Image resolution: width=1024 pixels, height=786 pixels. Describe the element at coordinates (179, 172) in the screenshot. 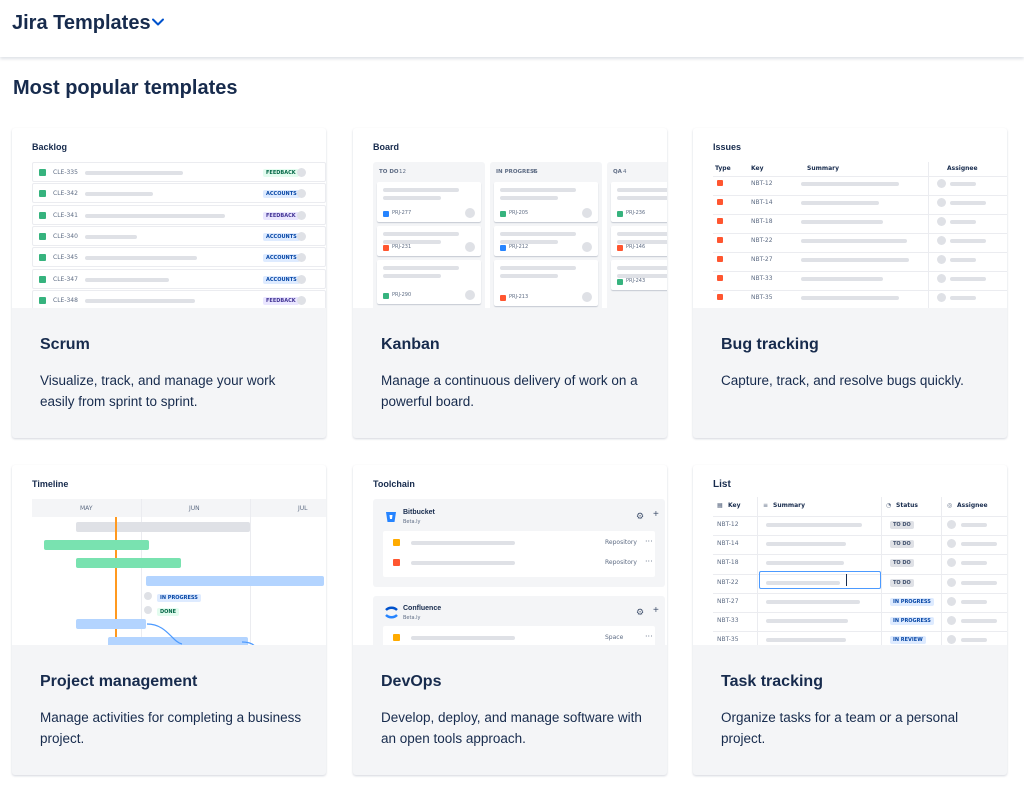

I see `backlog-row: CLE-335 FEEDBACK` at that location.